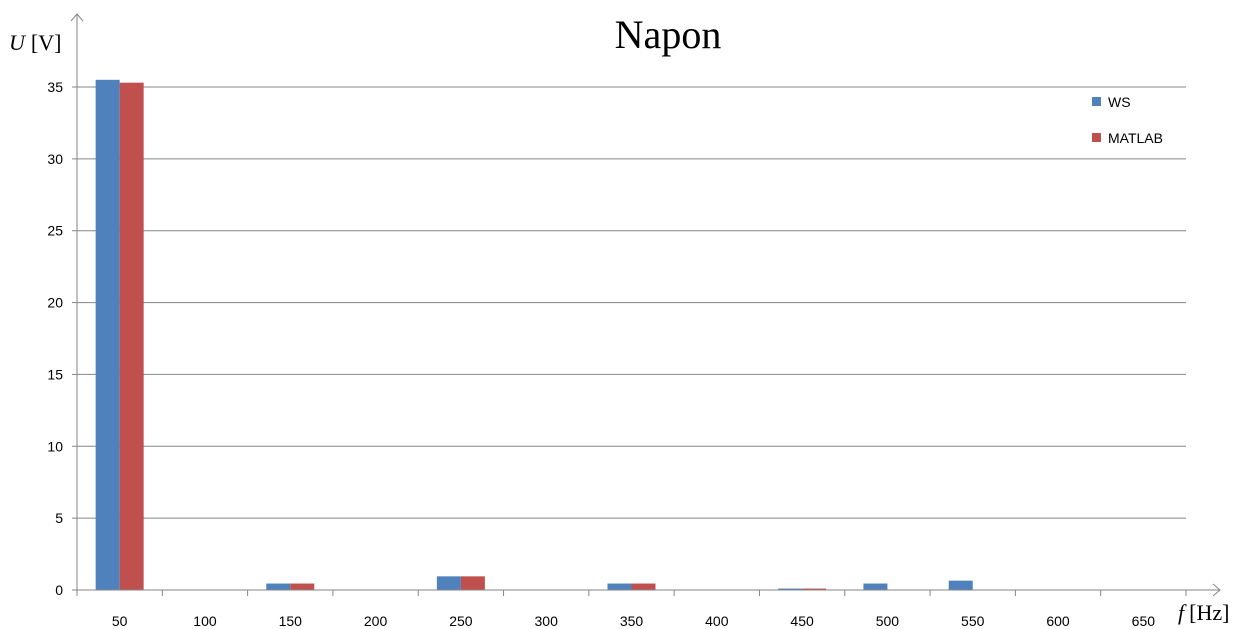  Describe the element at coordinates (55, 374) in the screenshot. I see `y-tick-label: 15` at that location.